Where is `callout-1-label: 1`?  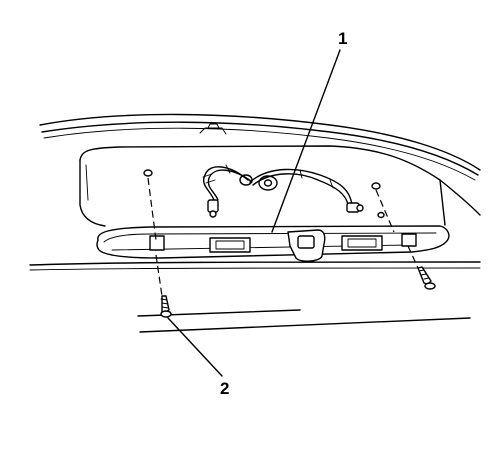 callout-1-label: 1 is located at coordinates (342, 38).